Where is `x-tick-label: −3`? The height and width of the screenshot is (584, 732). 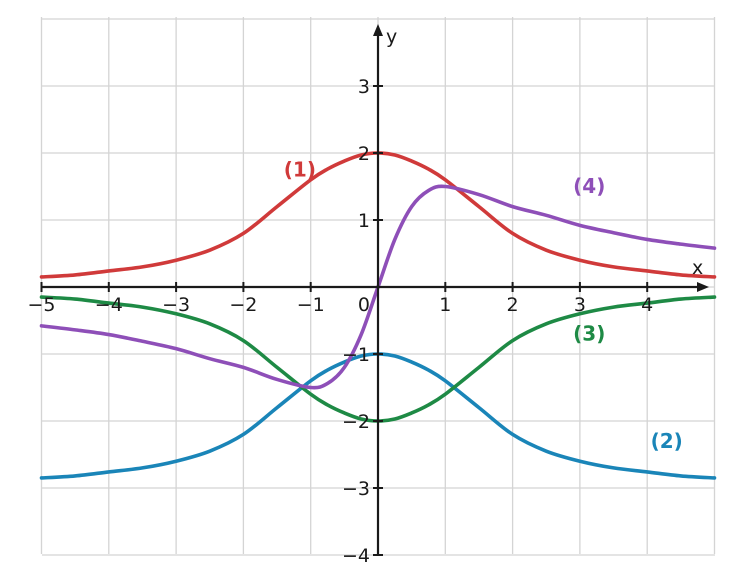 x-tick-label: −3 is located at coordinates (176, 305).